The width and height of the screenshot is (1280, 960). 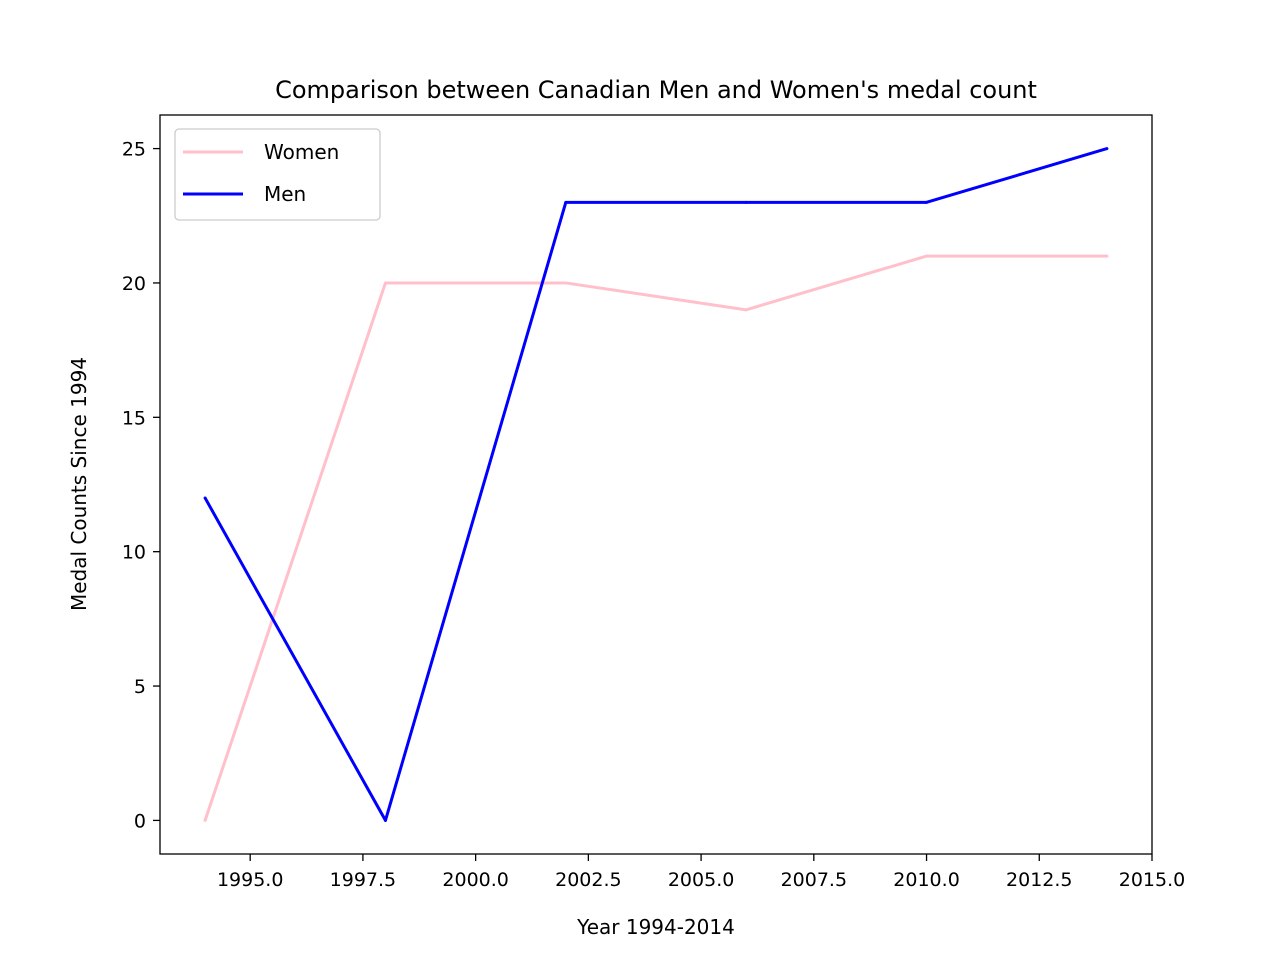 I want to click on legend: Women Men, so click(x=277, y=174).